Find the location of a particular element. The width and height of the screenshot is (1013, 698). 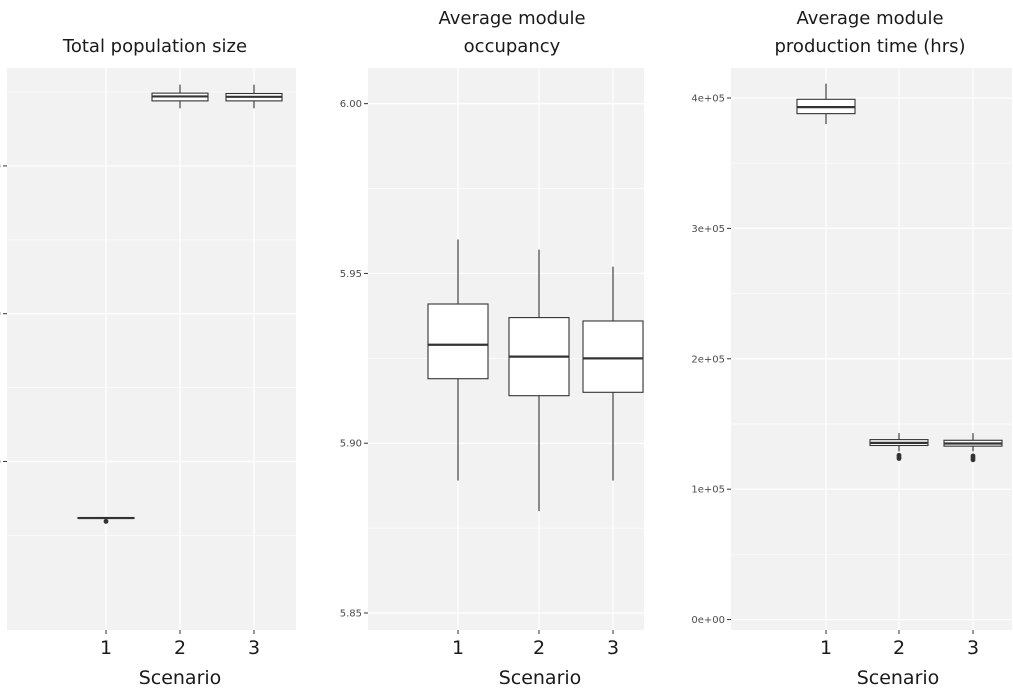

chart-title-line: occupancy is located at coordinates (512, 46).